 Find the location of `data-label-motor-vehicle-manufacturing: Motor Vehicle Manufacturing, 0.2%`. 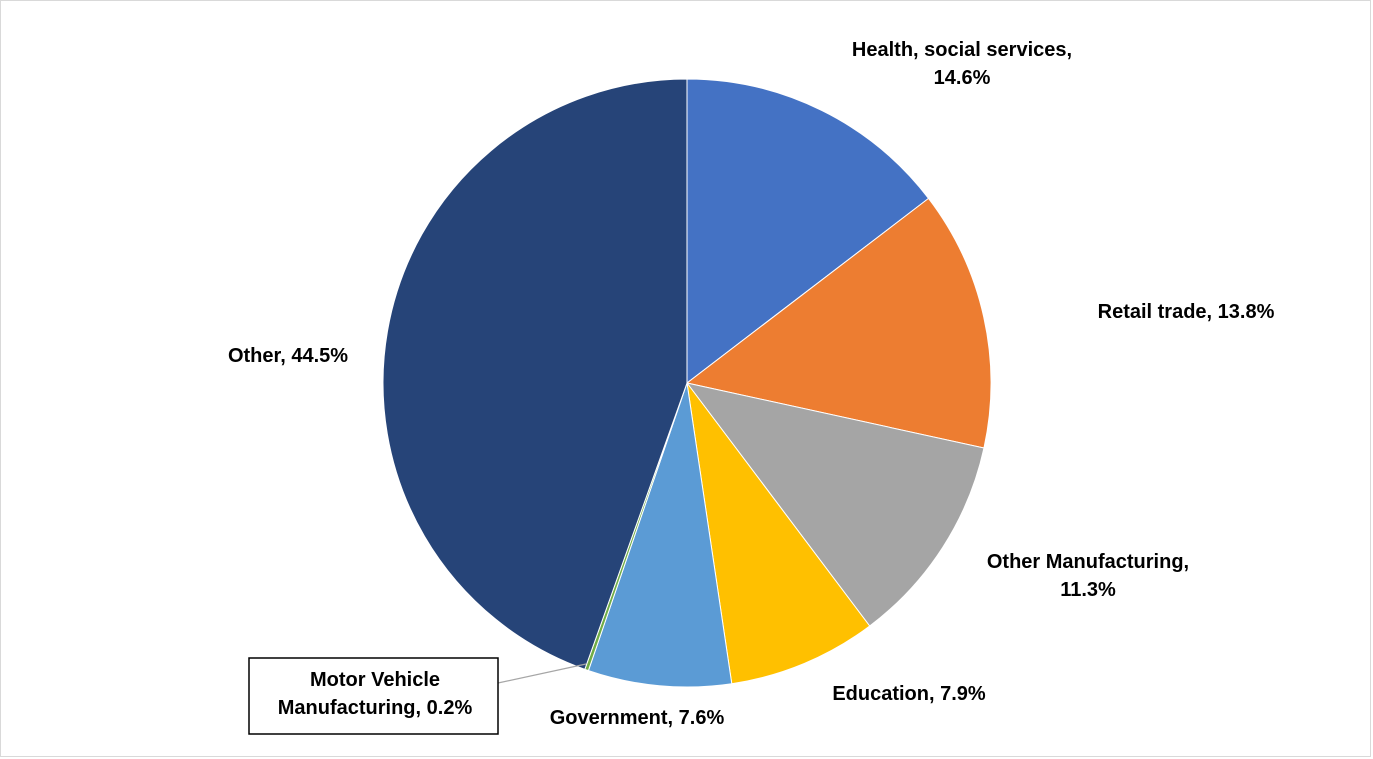

data-label-motor-vehicle-manufacturing: Motor Vehicle Manufacturing, 0.2% is located at coordinates (375, 694).